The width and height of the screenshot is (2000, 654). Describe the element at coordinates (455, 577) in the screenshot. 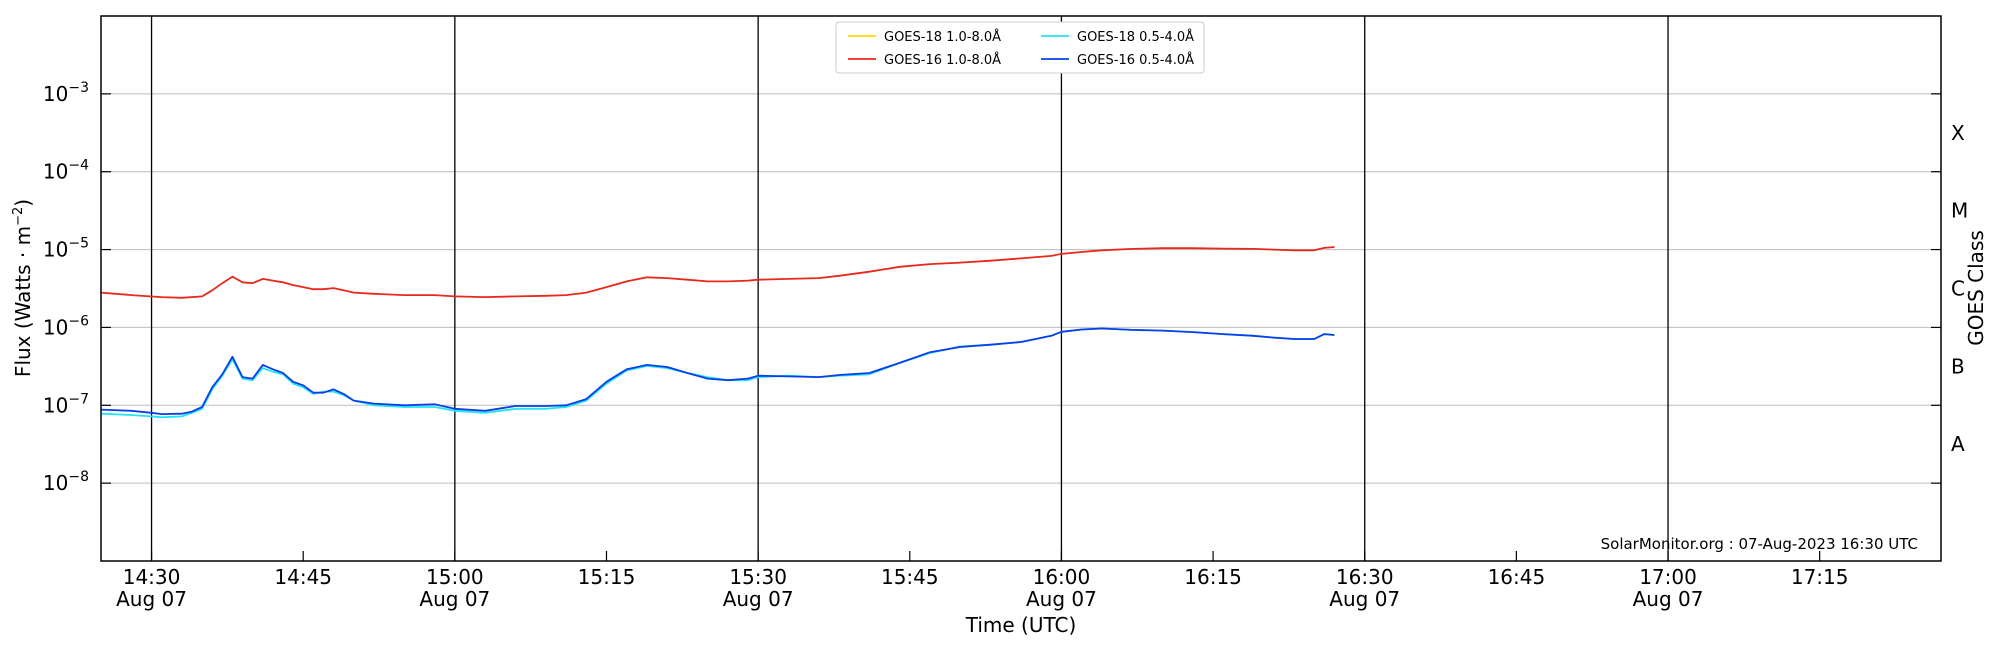

I see `x-tick-label: 15:00` at that location.